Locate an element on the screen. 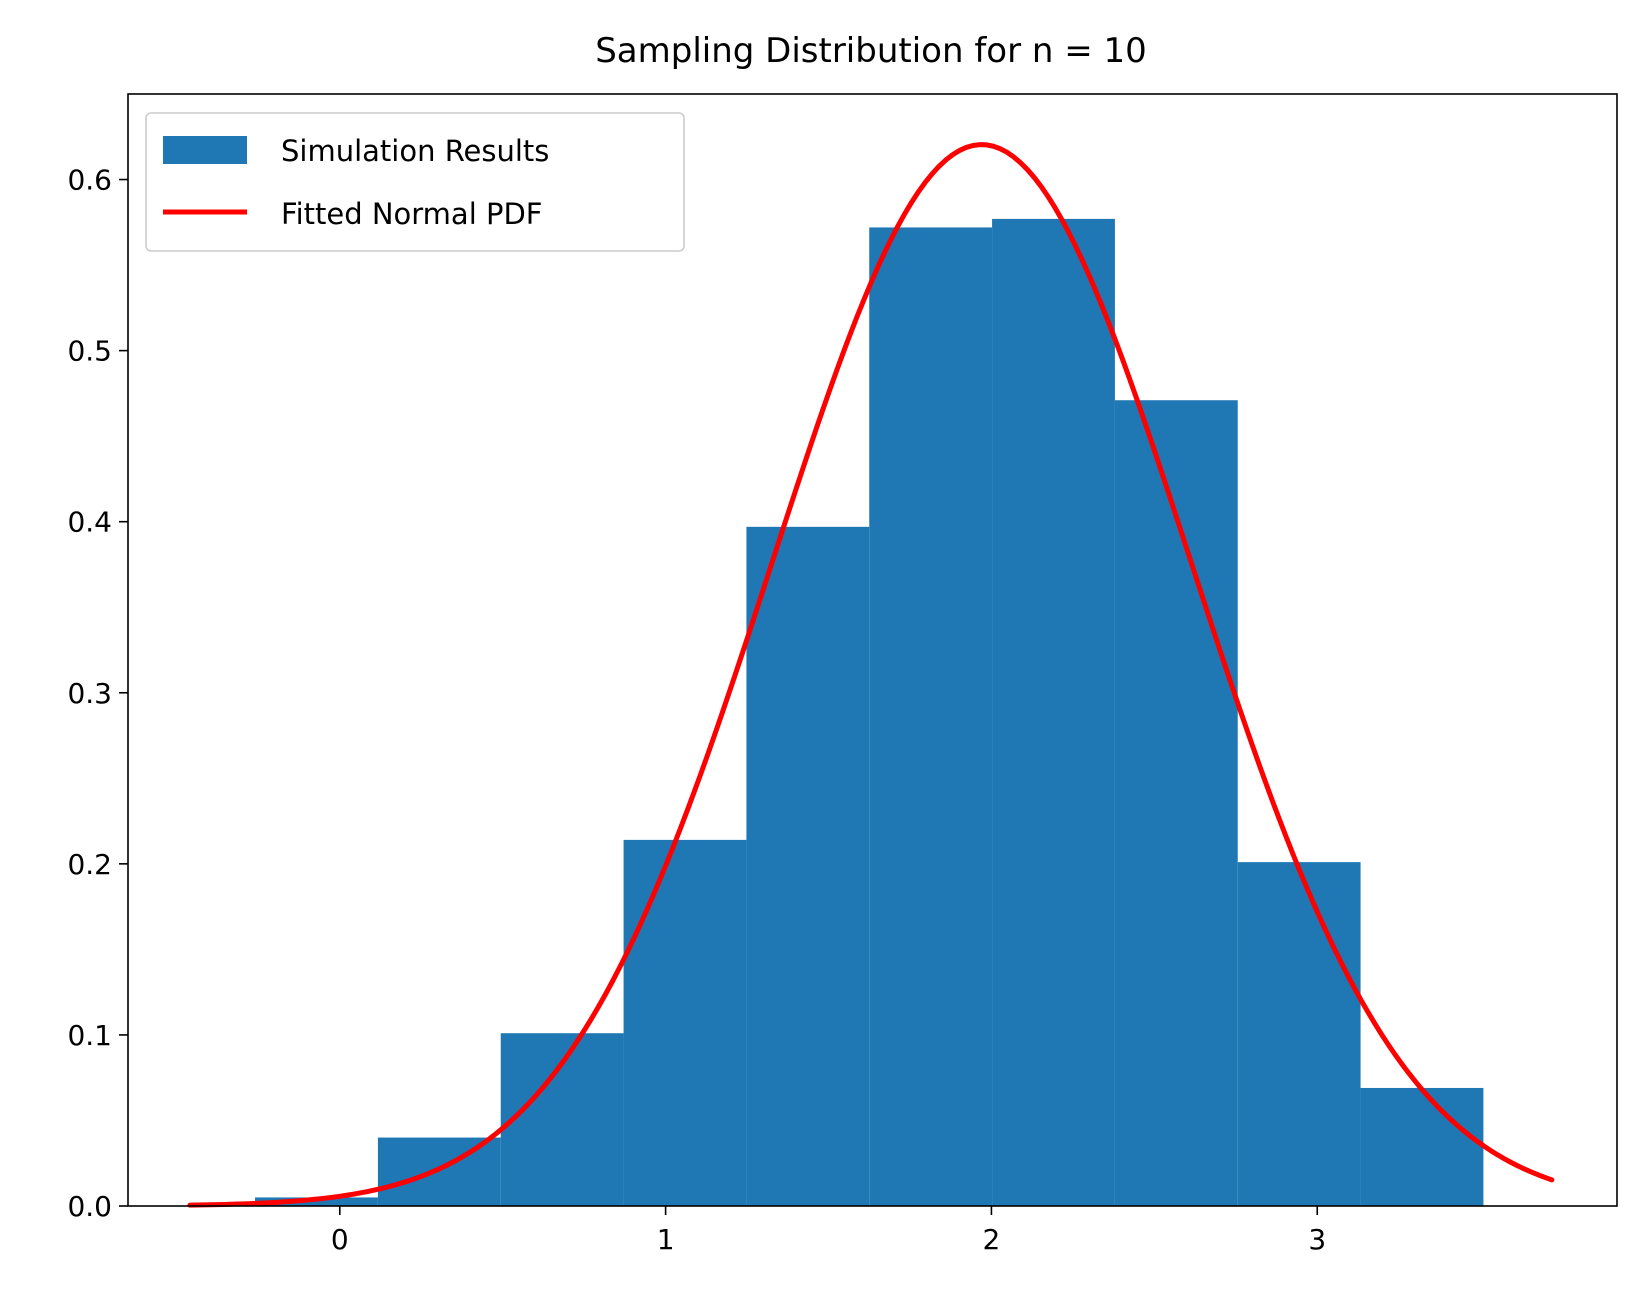  x-tick-label: 0 is located at coordinates (340, 1239).